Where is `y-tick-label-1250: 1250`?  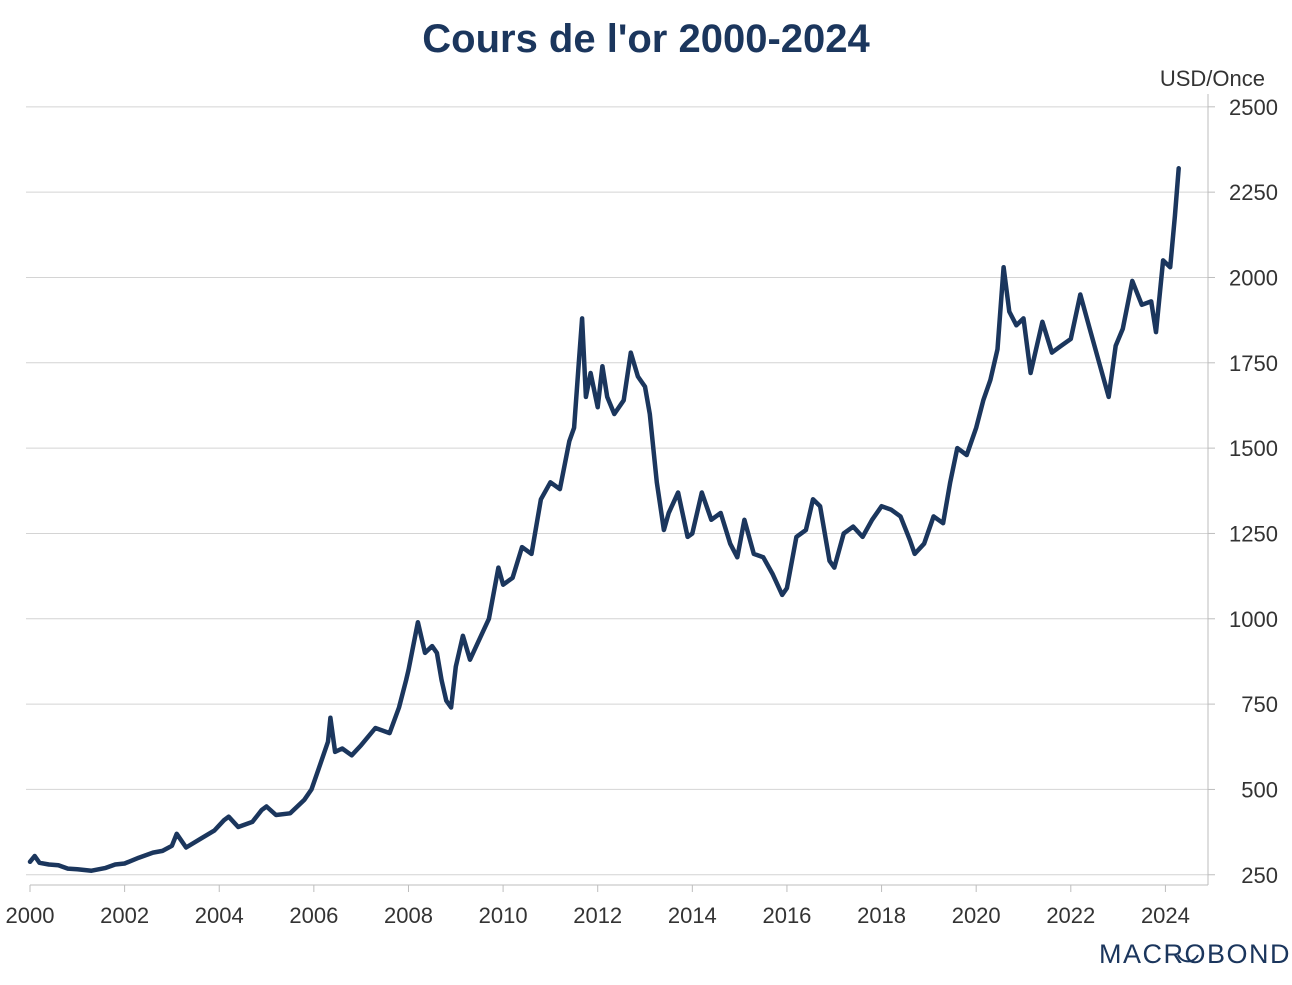
y-tick-label-1250: 1250 is located at coordinates (1253, 533).